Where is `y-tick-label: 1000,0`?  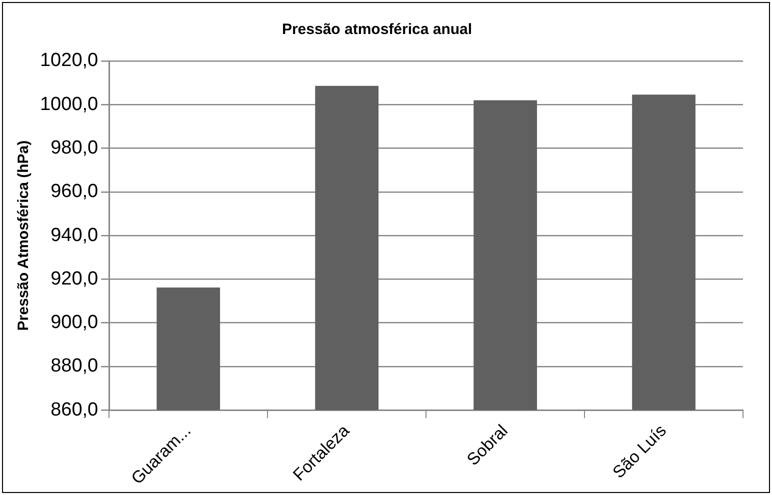
y-tick-label: 1000,0 is located at coordinates (69, 104).